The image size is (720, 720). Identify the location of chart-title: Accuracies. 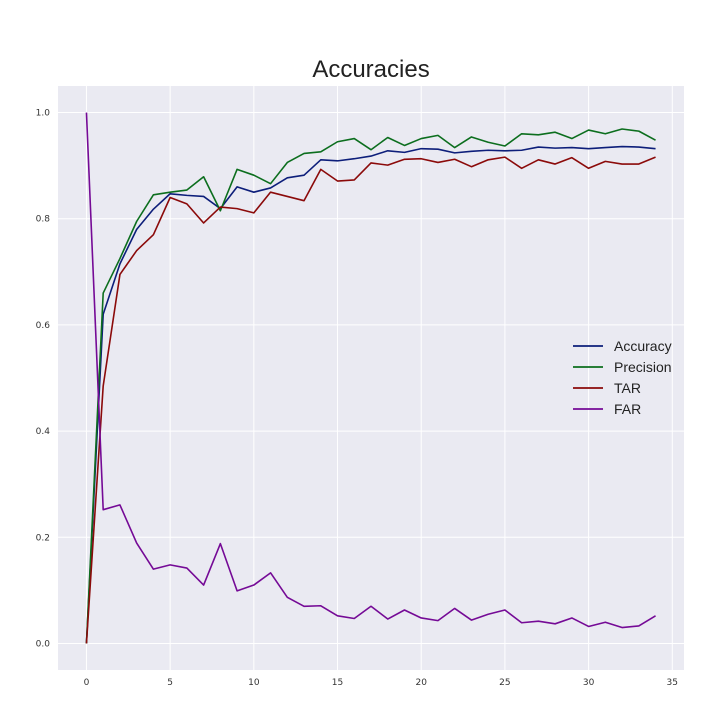
(371, 69).